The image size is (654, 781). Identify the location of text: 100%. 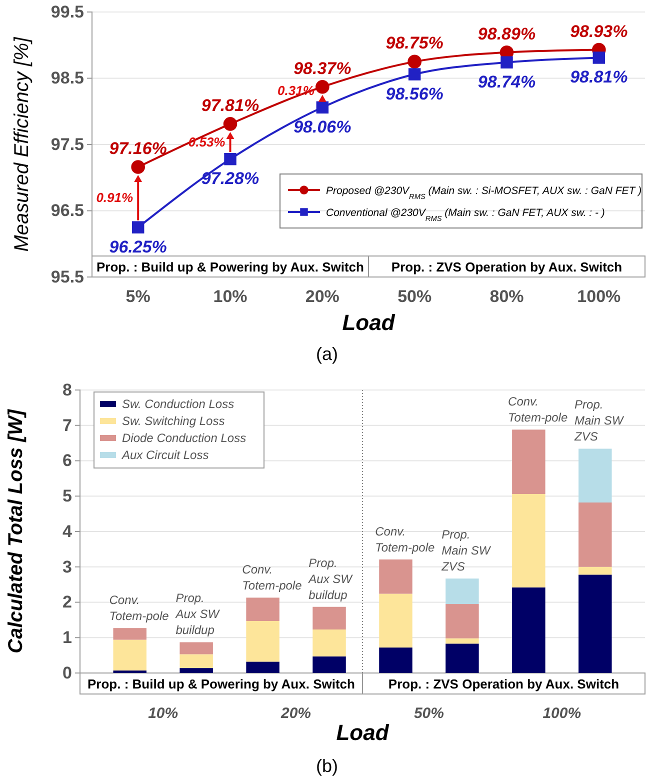
(562, 713).